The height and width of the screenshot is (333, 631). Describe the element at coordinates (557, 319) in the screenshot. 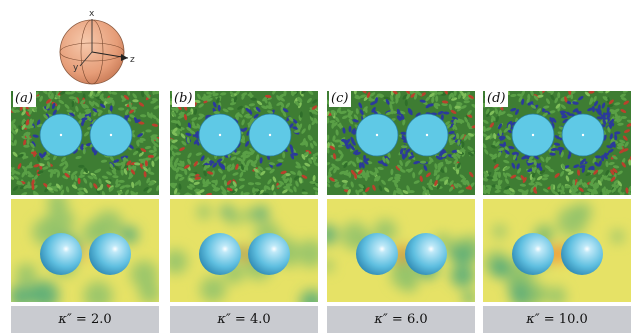

I see `kappa-caption: κ″ = 10.0` at that location.